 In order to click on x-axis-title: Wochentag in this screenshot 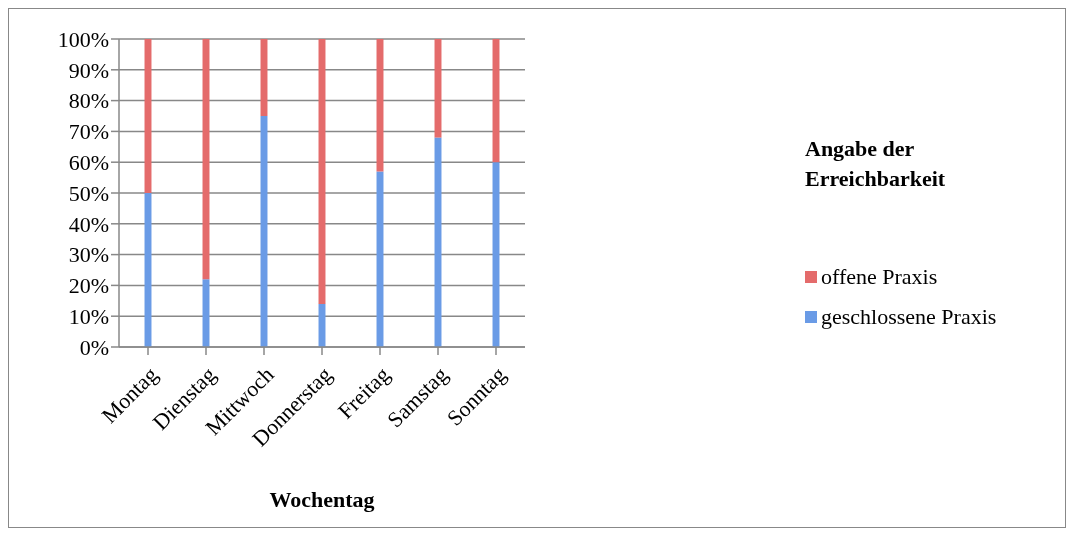, I will do `click(322, 499)`.